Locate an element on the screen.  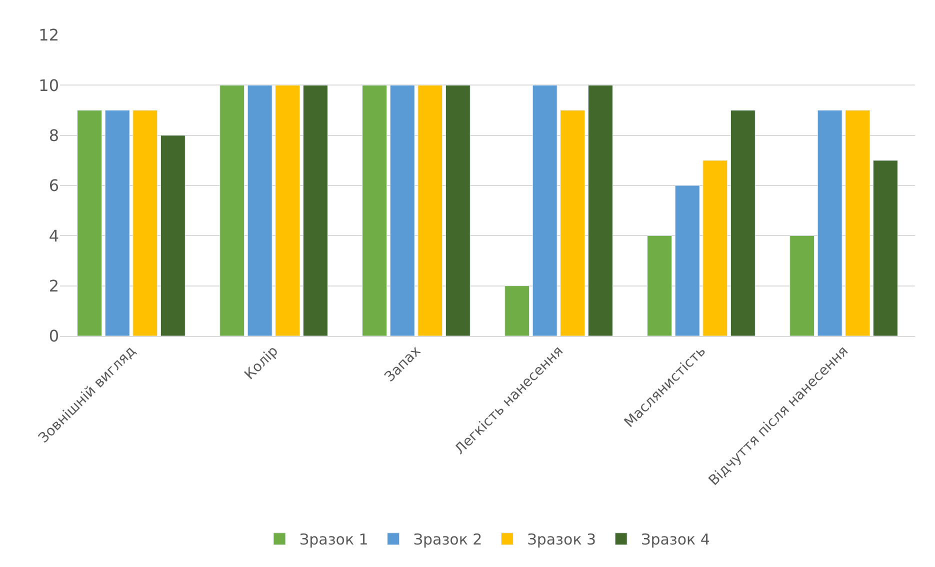
legend-label: Зразок 2 is located at coordinates (447, 539).